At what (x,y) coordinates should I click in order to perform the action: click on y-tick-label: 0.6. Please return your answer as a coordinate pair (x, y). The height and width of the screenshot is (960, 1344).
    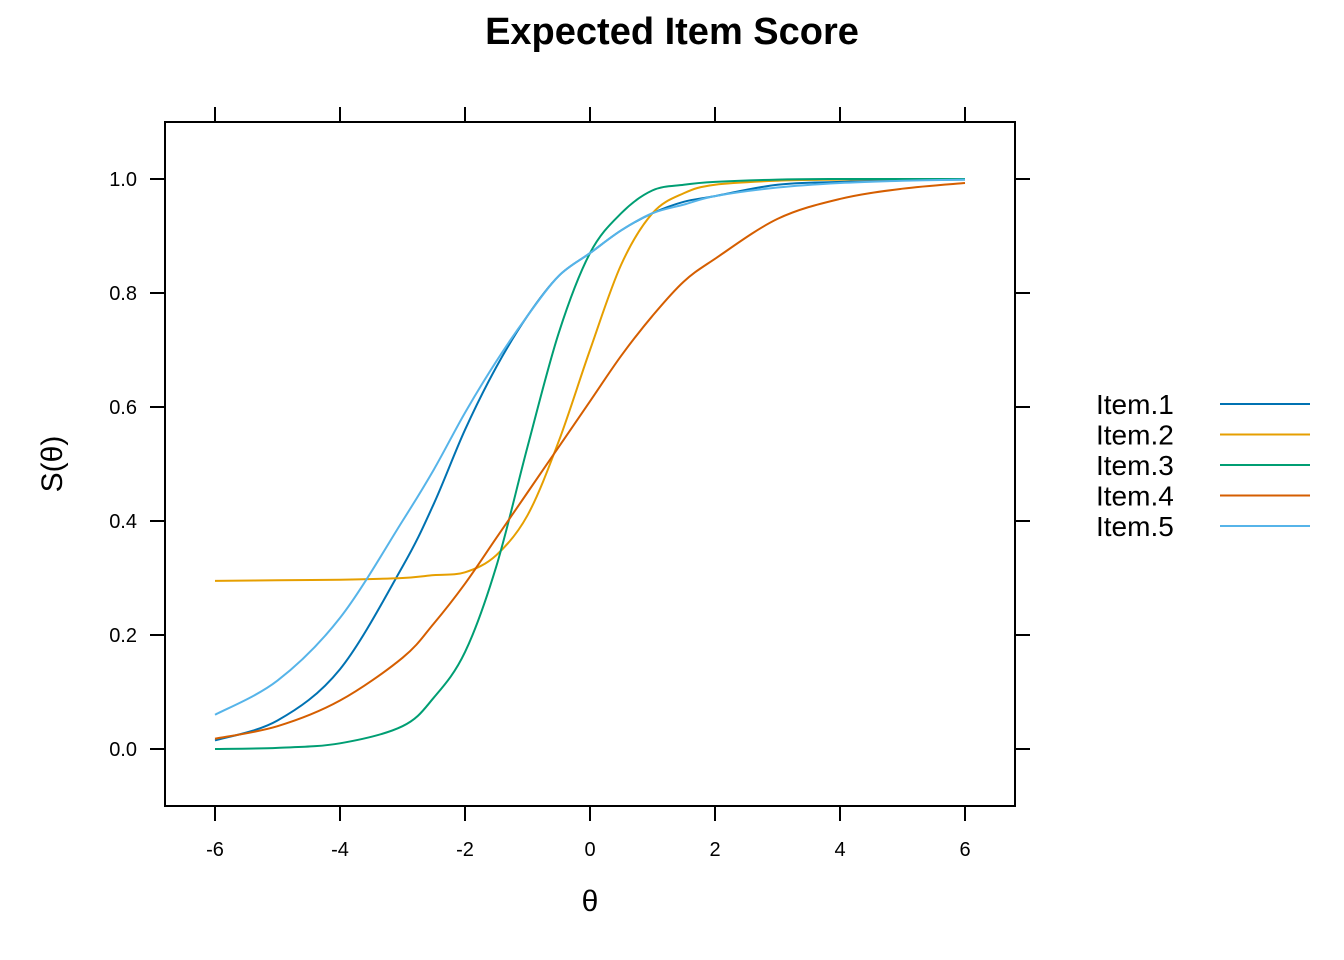
    Looking at the image, I should click on (123, 408).